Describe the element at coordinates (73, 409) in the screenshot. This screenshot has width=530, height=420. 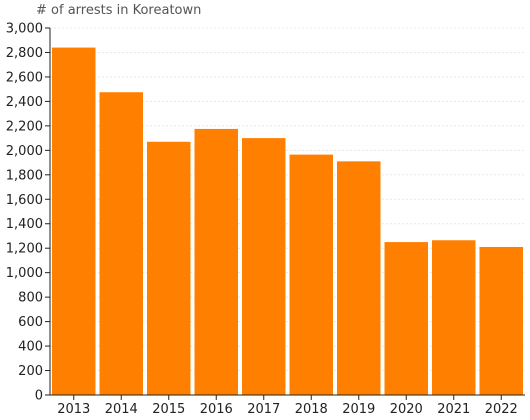
I see `x-tick-label: 2013` at that location.